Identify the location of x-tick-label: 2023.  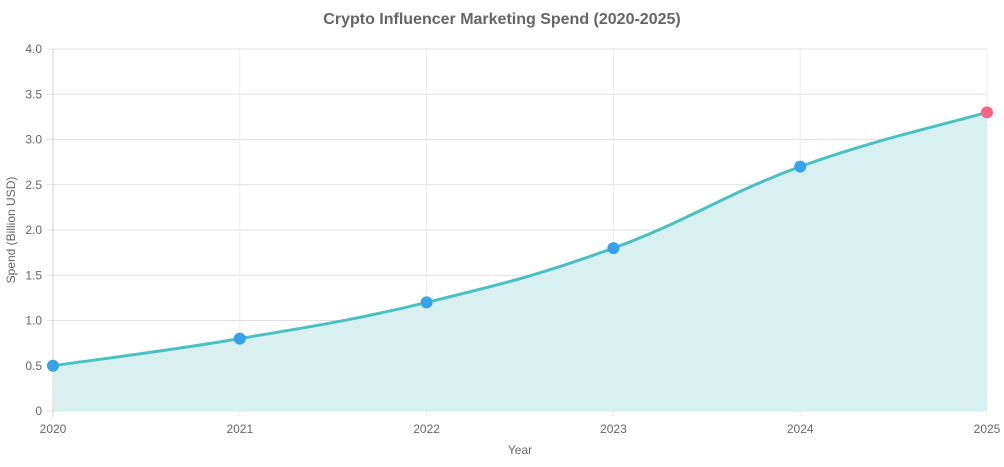
(613, 429).